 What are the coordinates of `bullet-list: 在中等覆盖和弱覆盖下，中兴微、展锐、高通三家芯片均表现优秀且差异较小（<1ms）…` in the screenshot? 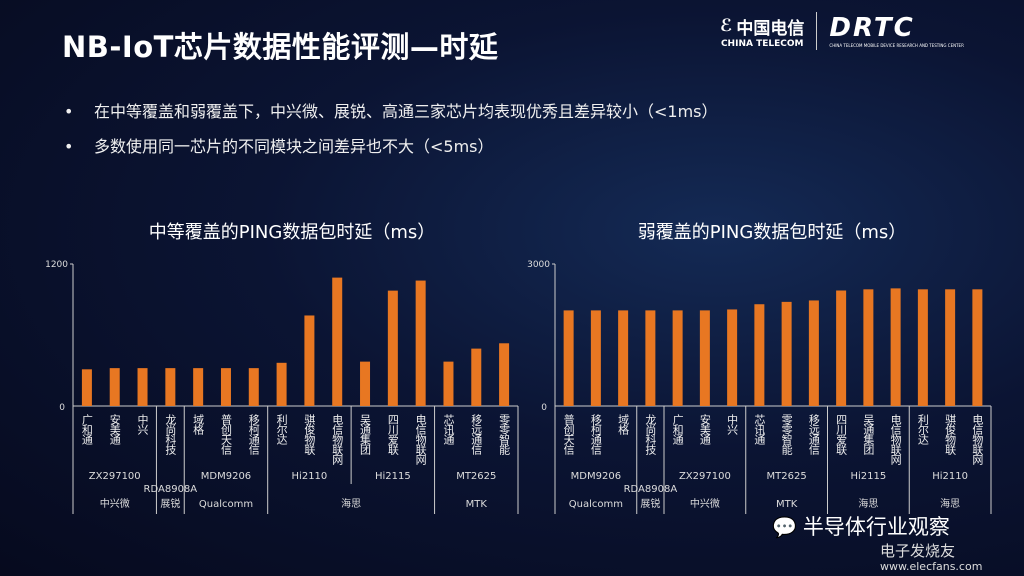 It's located at (391, 129).